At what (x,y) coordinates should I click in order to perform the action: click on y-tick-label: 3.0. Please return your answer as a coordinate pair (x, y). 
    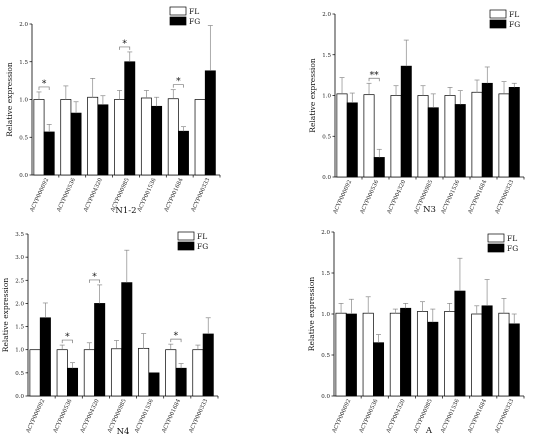
    Looking at the image, I should click on (19, 258).